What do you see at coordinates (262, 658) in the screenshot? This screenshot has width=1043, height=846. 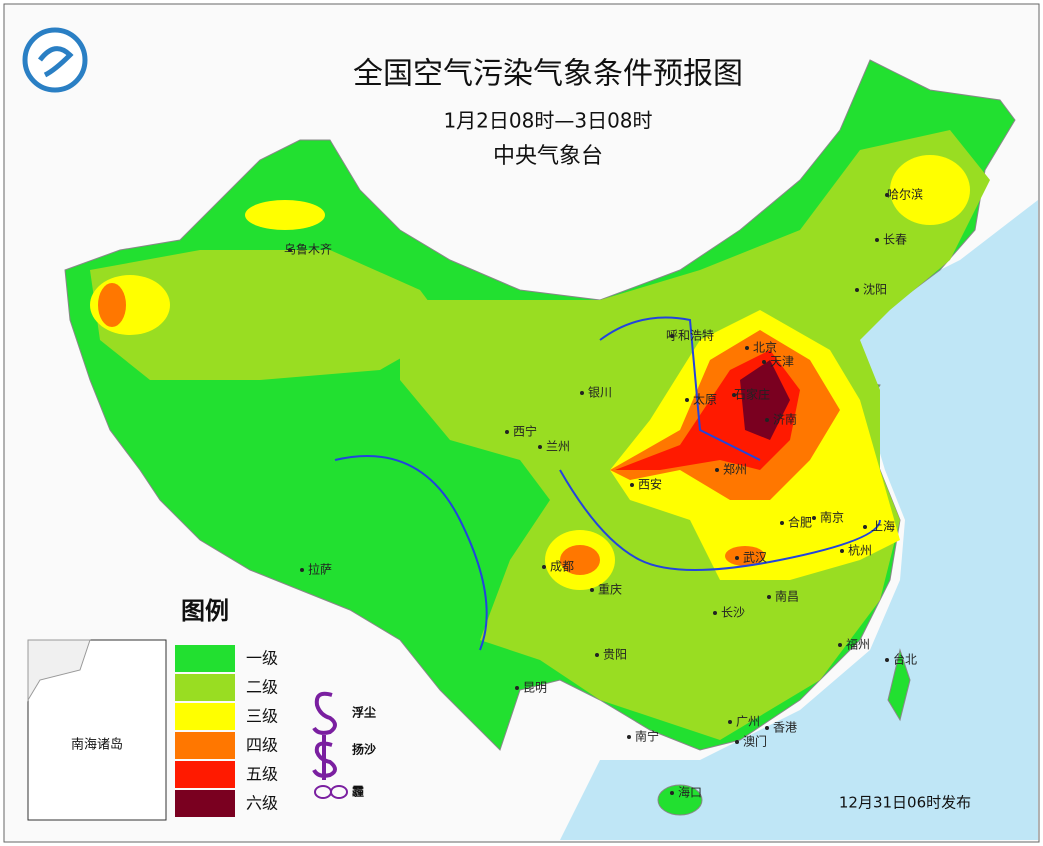 I see `legend-label: 一级` at bounding box center [262, 658].